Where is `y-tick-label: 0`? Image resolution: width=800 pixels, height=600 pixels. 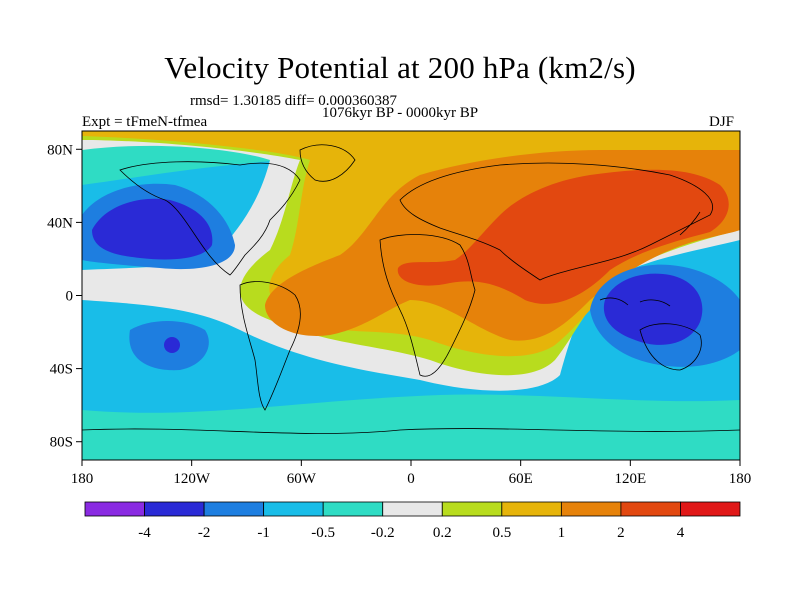
y-tick-label: 0 is located at coordinates (70, 297).